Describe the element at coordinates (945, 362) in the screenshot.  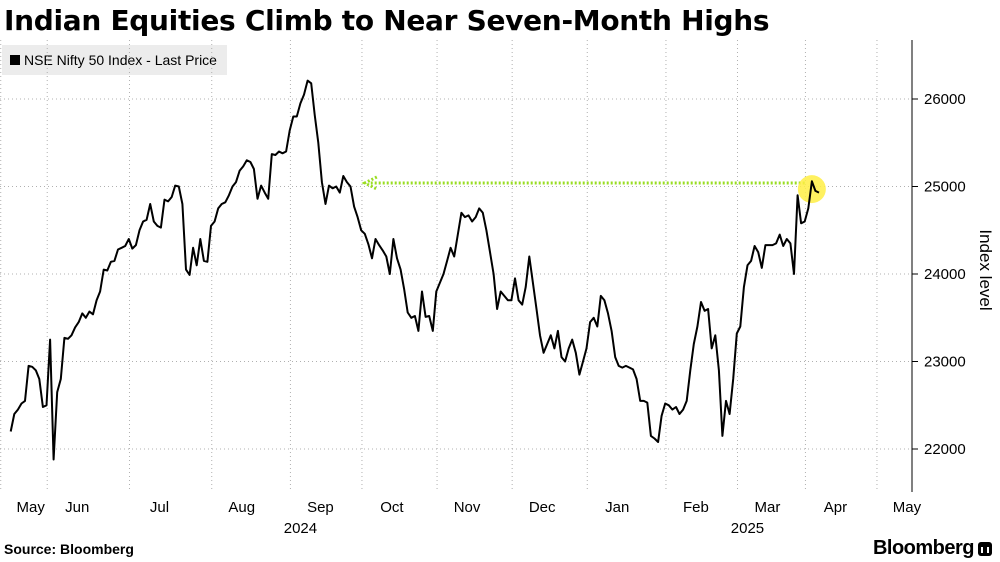
I see `y-tick-label: 23000` at that location.